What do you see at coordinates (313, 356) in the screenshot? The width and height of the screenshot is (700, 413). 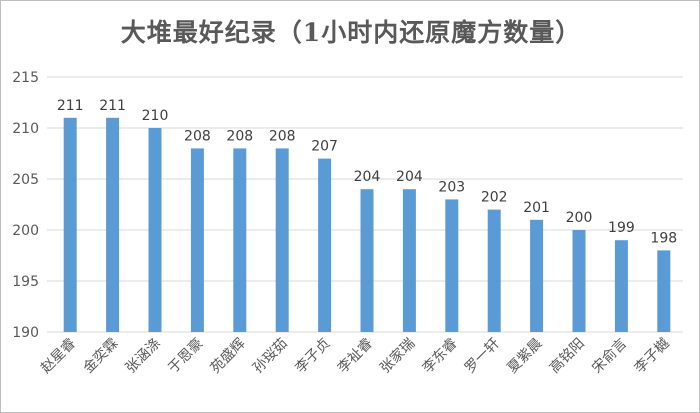 I see `category-label: 李子贞` at bounding box center [313, 356].